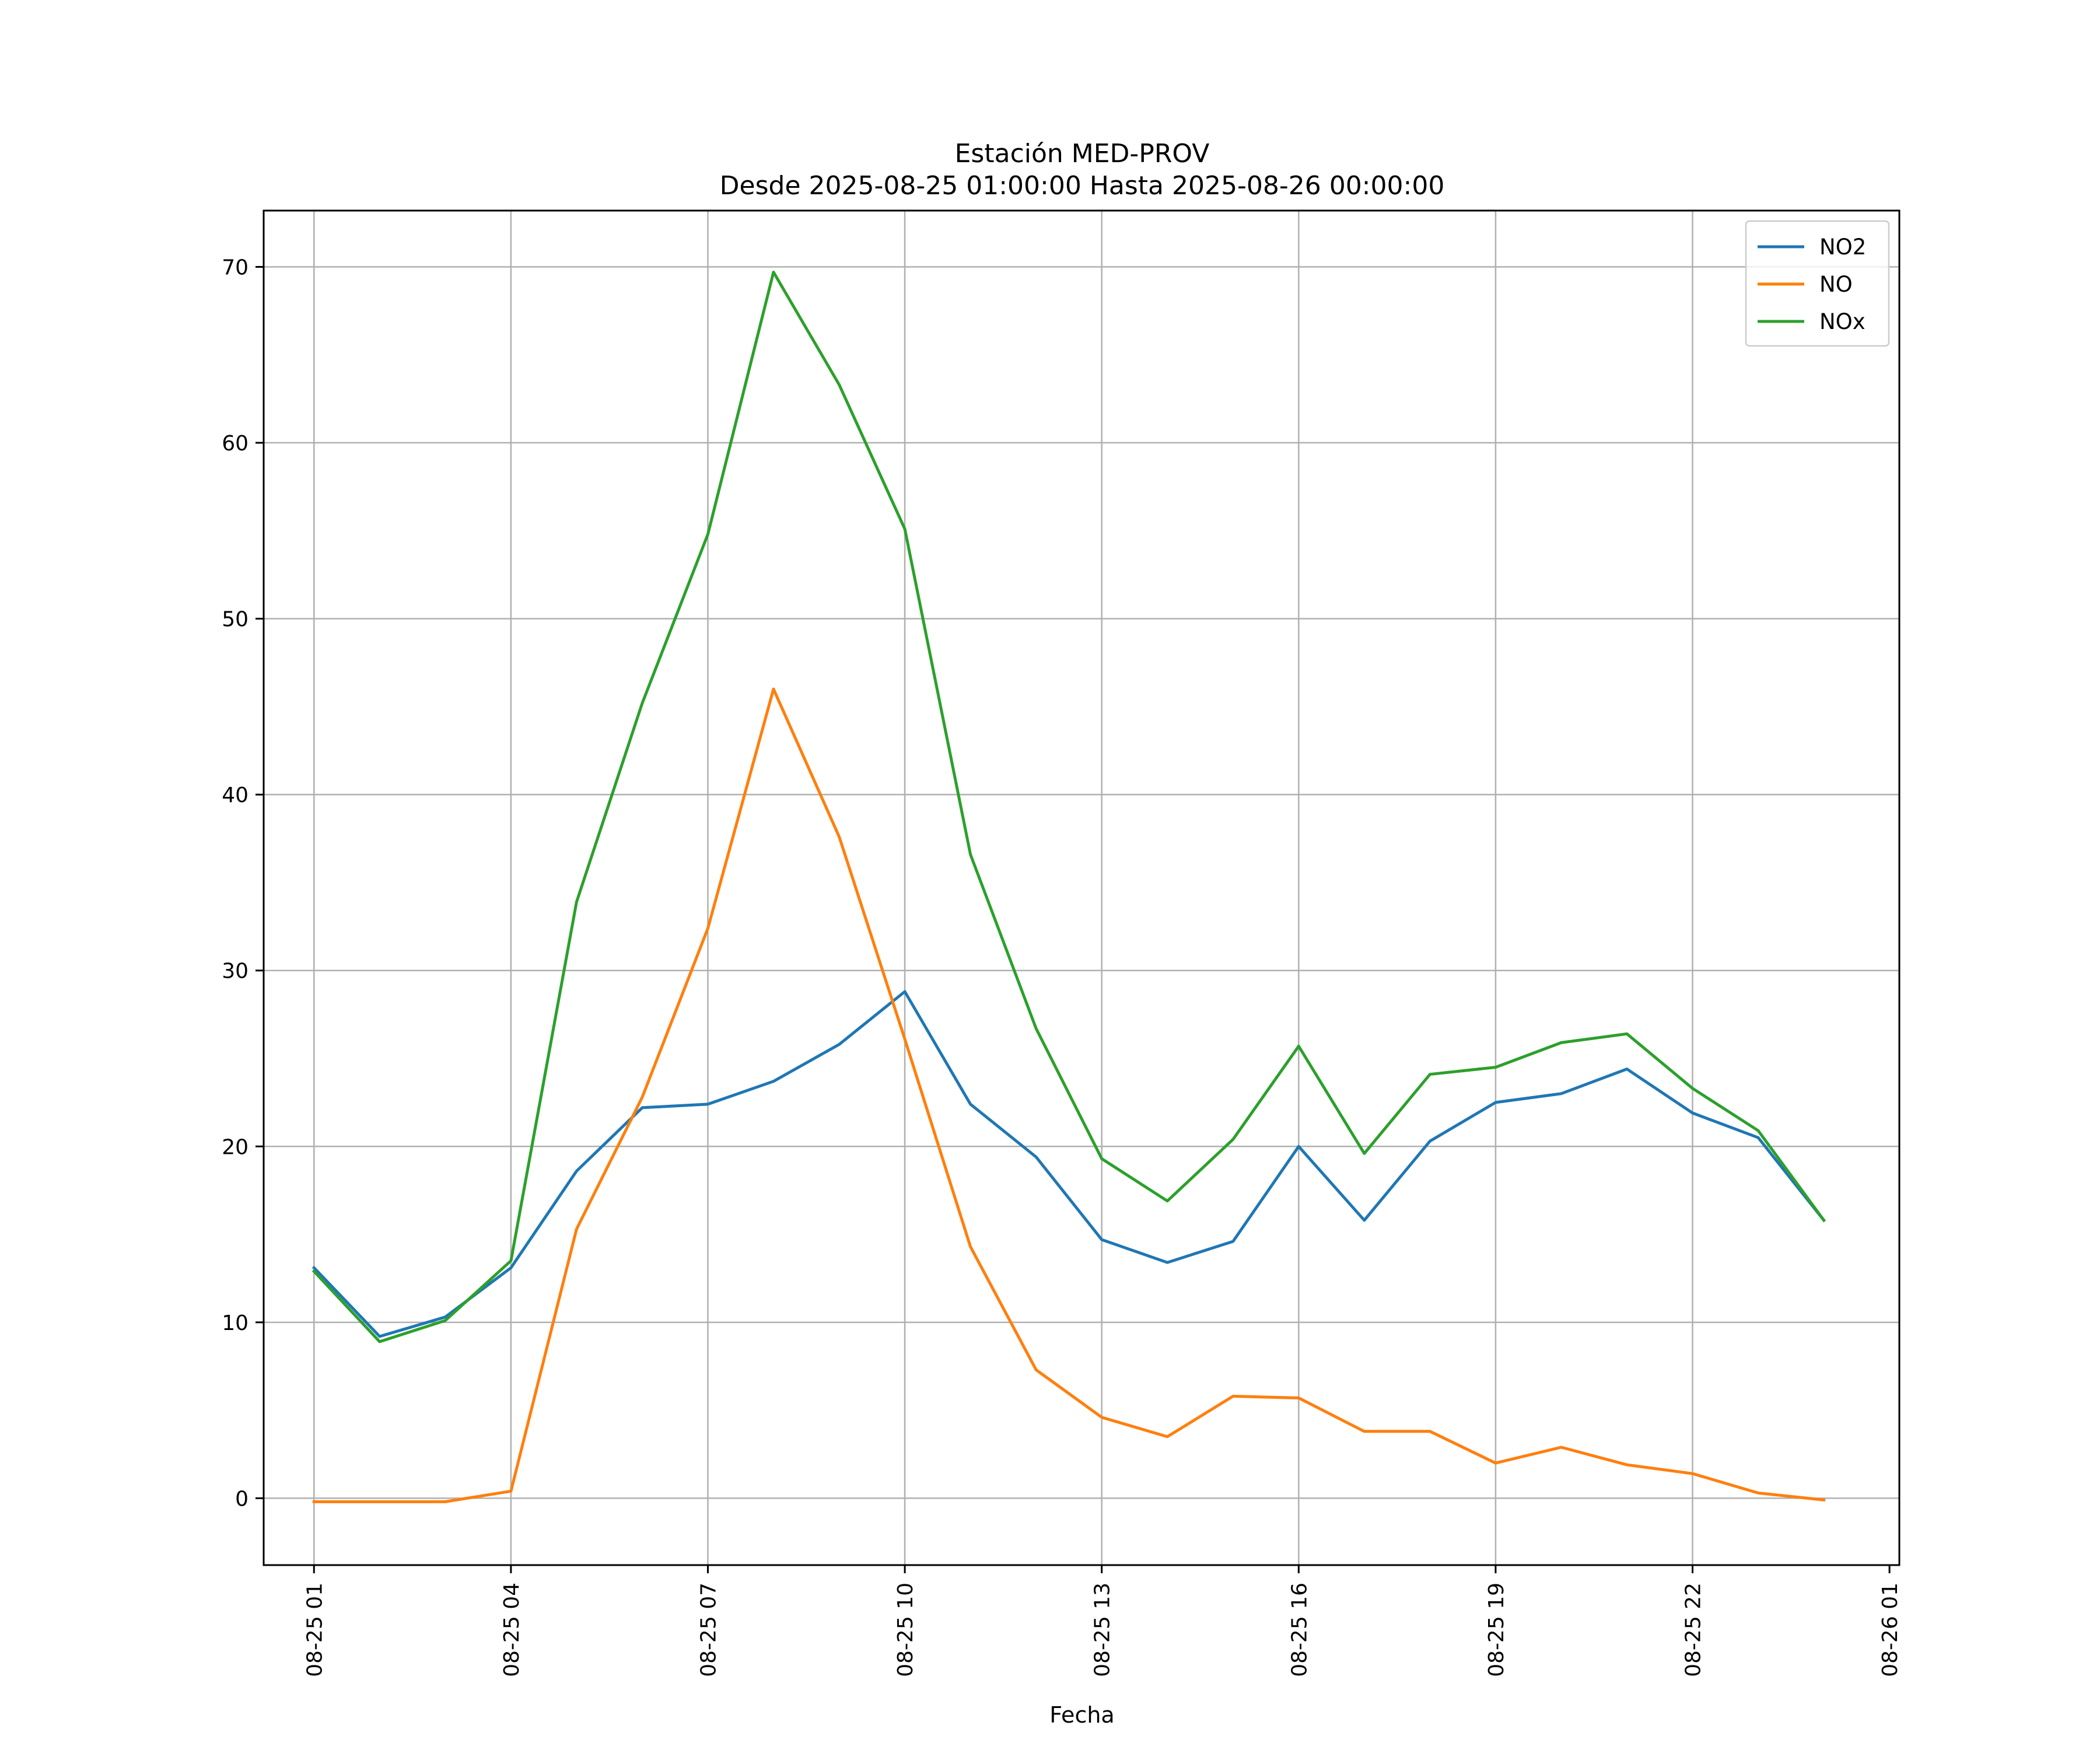 The width and height of the screenshot is (2100, 1750). Describe the element at coordinates (235, 267) in the screenshot. I see `y-tick-label: 70` at that location.